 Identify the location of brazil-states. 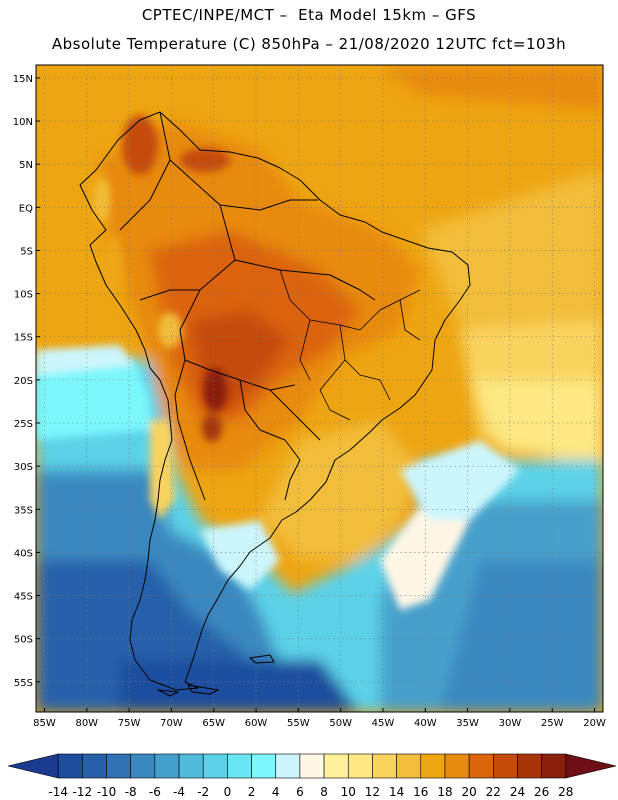
(350, 345).